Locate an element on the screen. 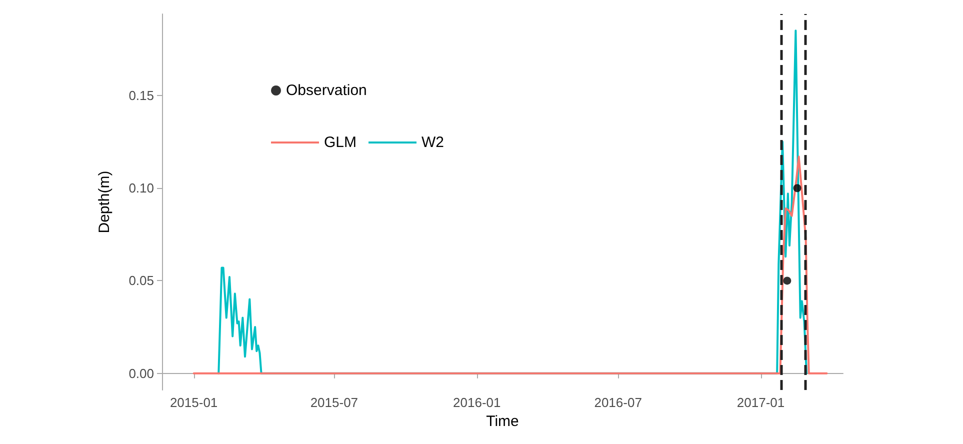 The width and height of the screenshot is (963, 444). y-axis-title: Depth(m) is located at coordinates (104, 202).